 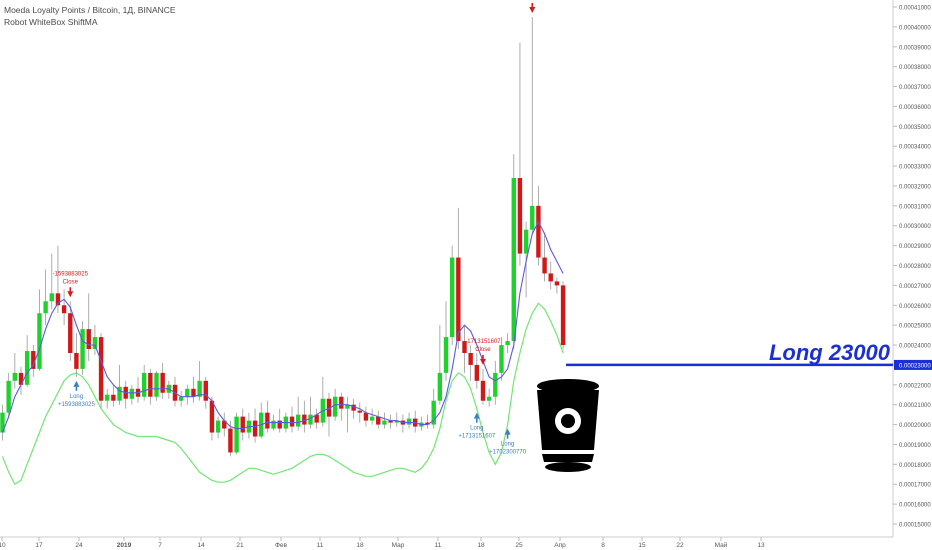 I want to click on price-tick-label: 0.00015000, so click(x=915, y=526).